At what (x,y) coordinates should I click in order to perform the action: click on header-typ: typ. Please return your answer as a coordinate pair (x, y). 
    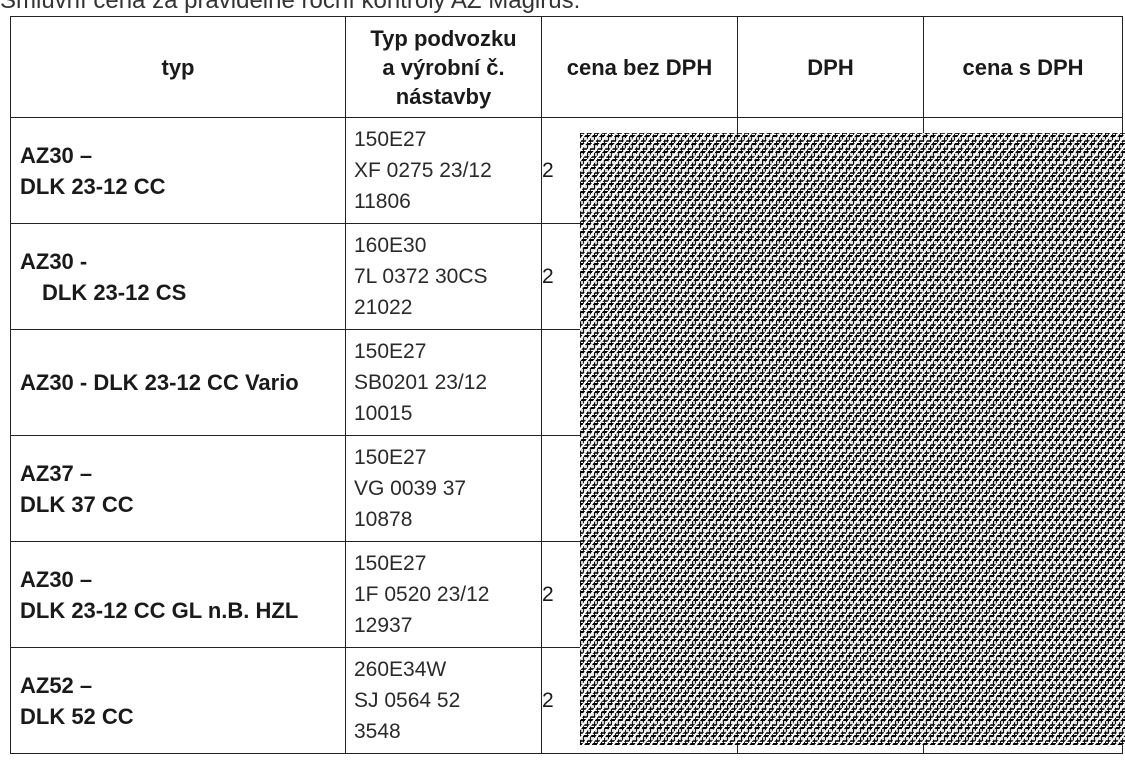
    Looking at the image, I should click on (178, 67).